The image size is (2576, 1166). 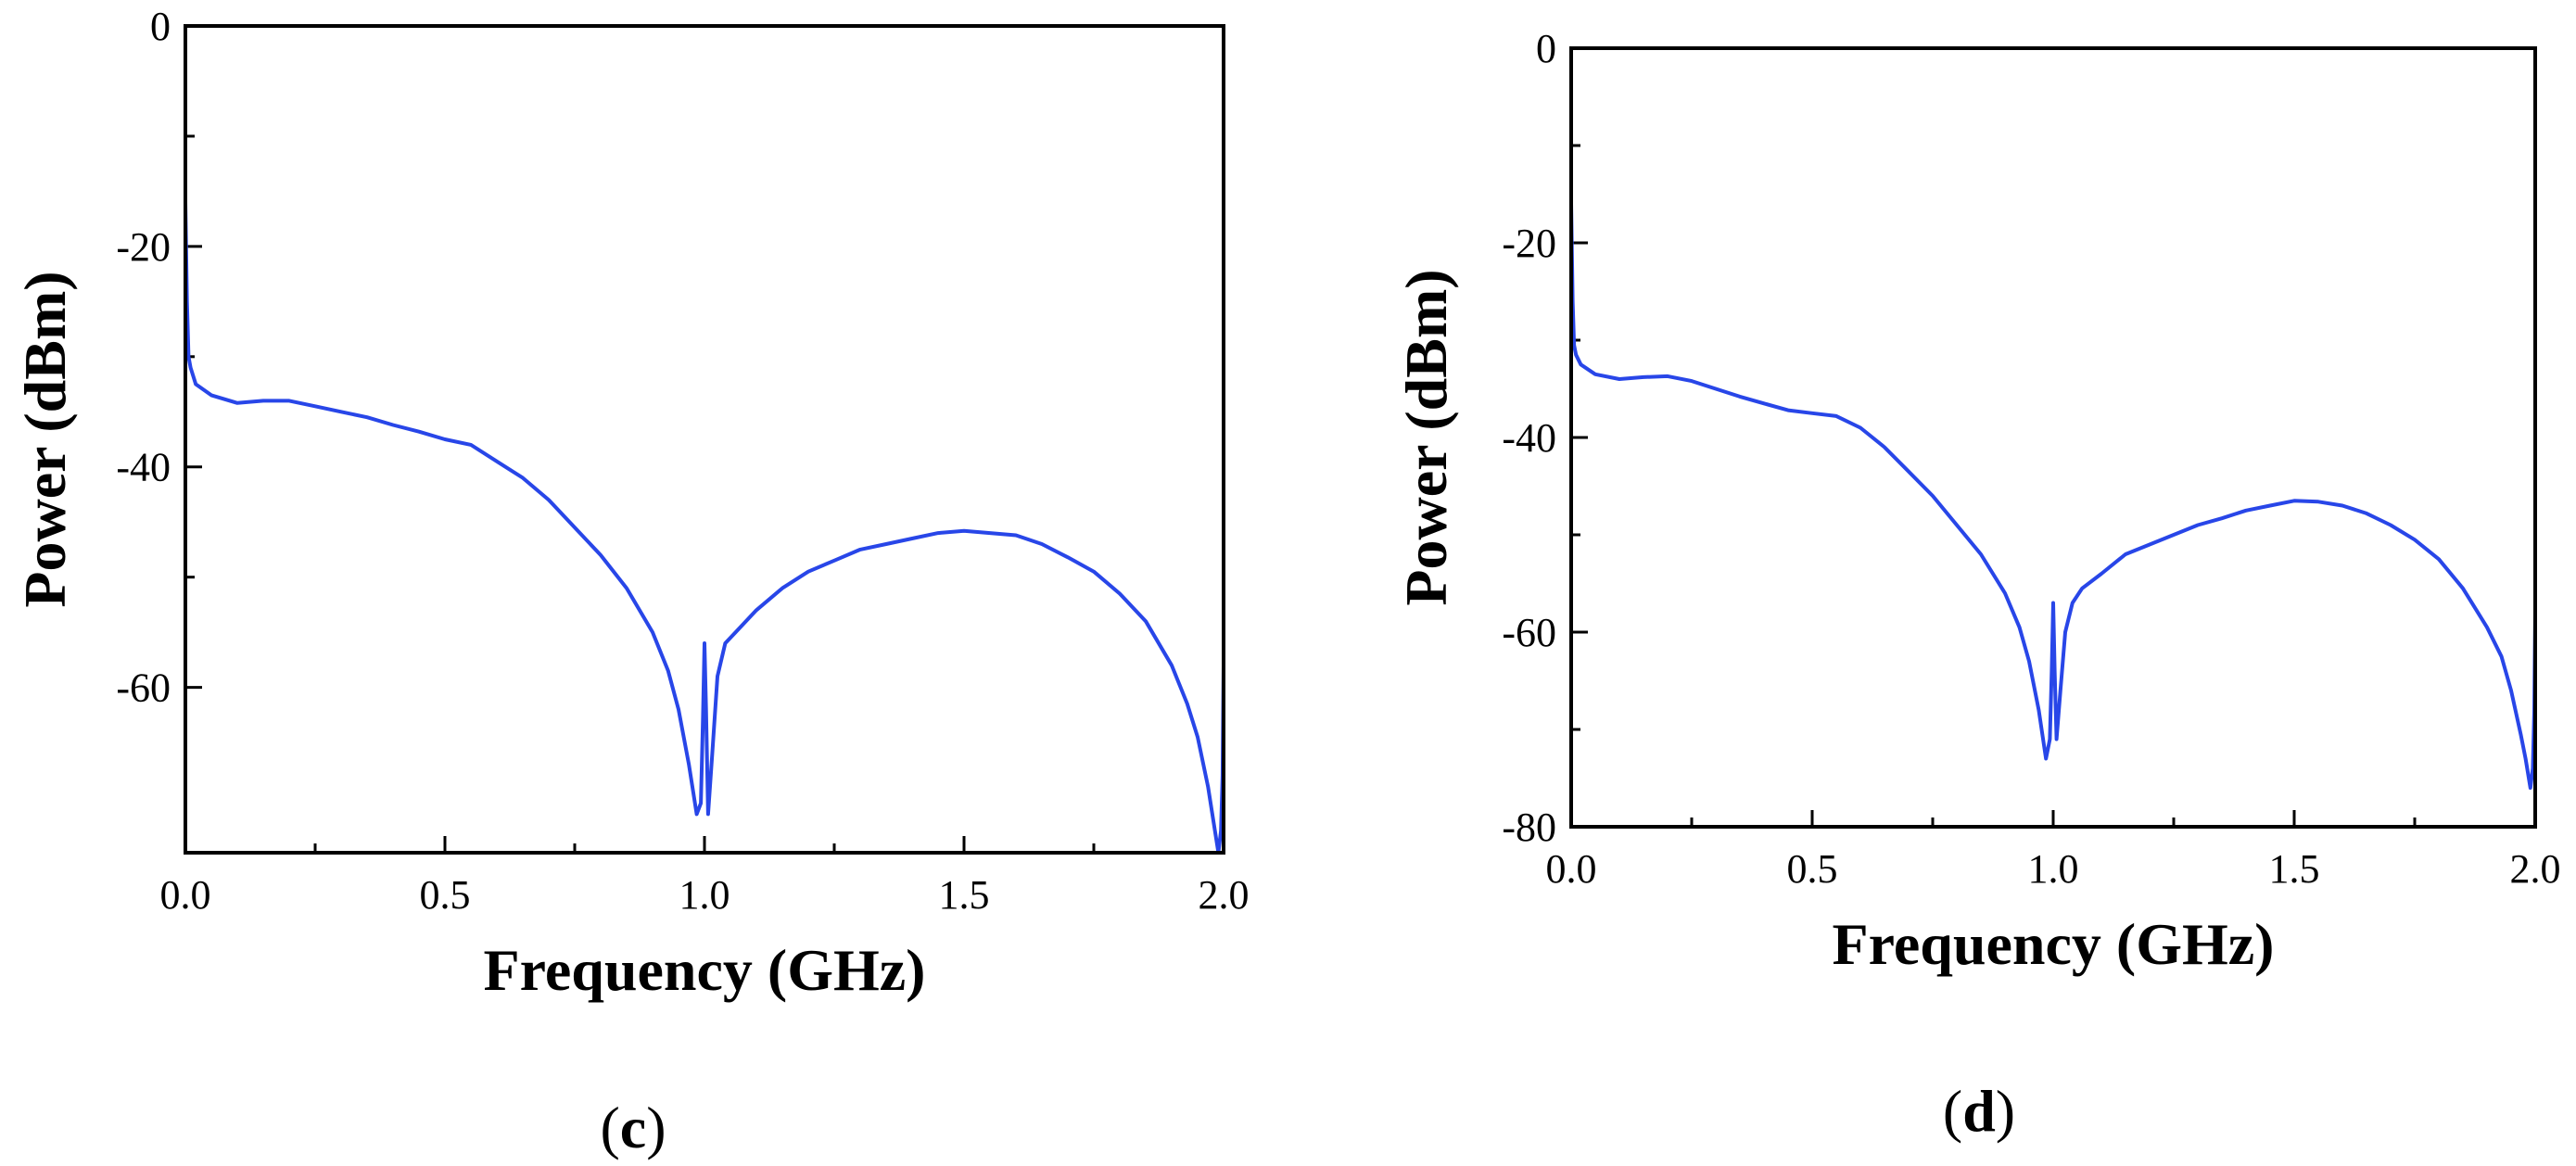 I want to click on panel-c-x-tick-label: 1.0, so click(x=704, y=895).